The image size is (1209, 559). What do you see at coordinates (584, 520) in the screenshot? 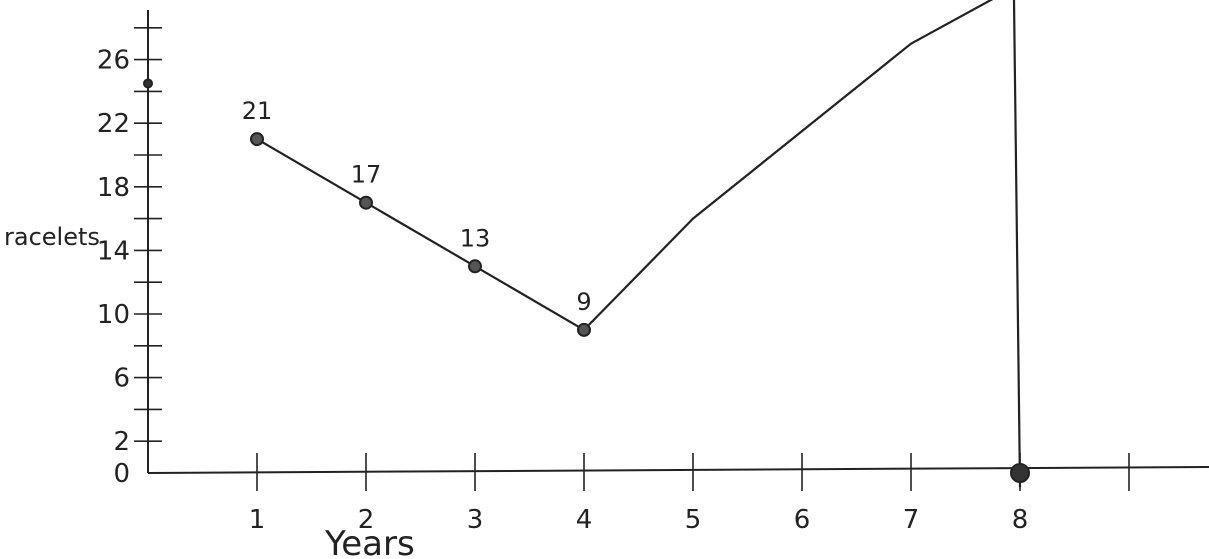
I see `x-tick-label: 4` at bounding box center [584, 520].